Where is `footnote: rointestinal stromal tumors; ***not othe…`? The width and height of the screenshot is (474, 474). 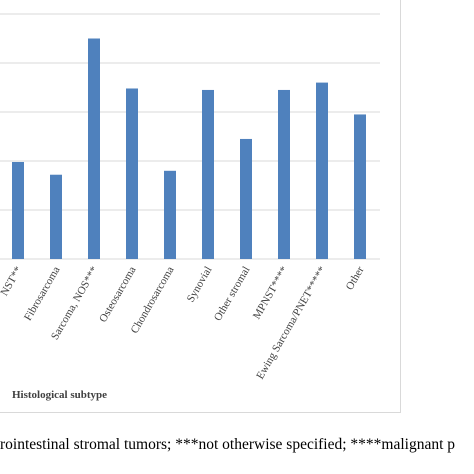
footnote: rointestinal stromal tumors; ***not othe… is located at coordinates (228, 444).